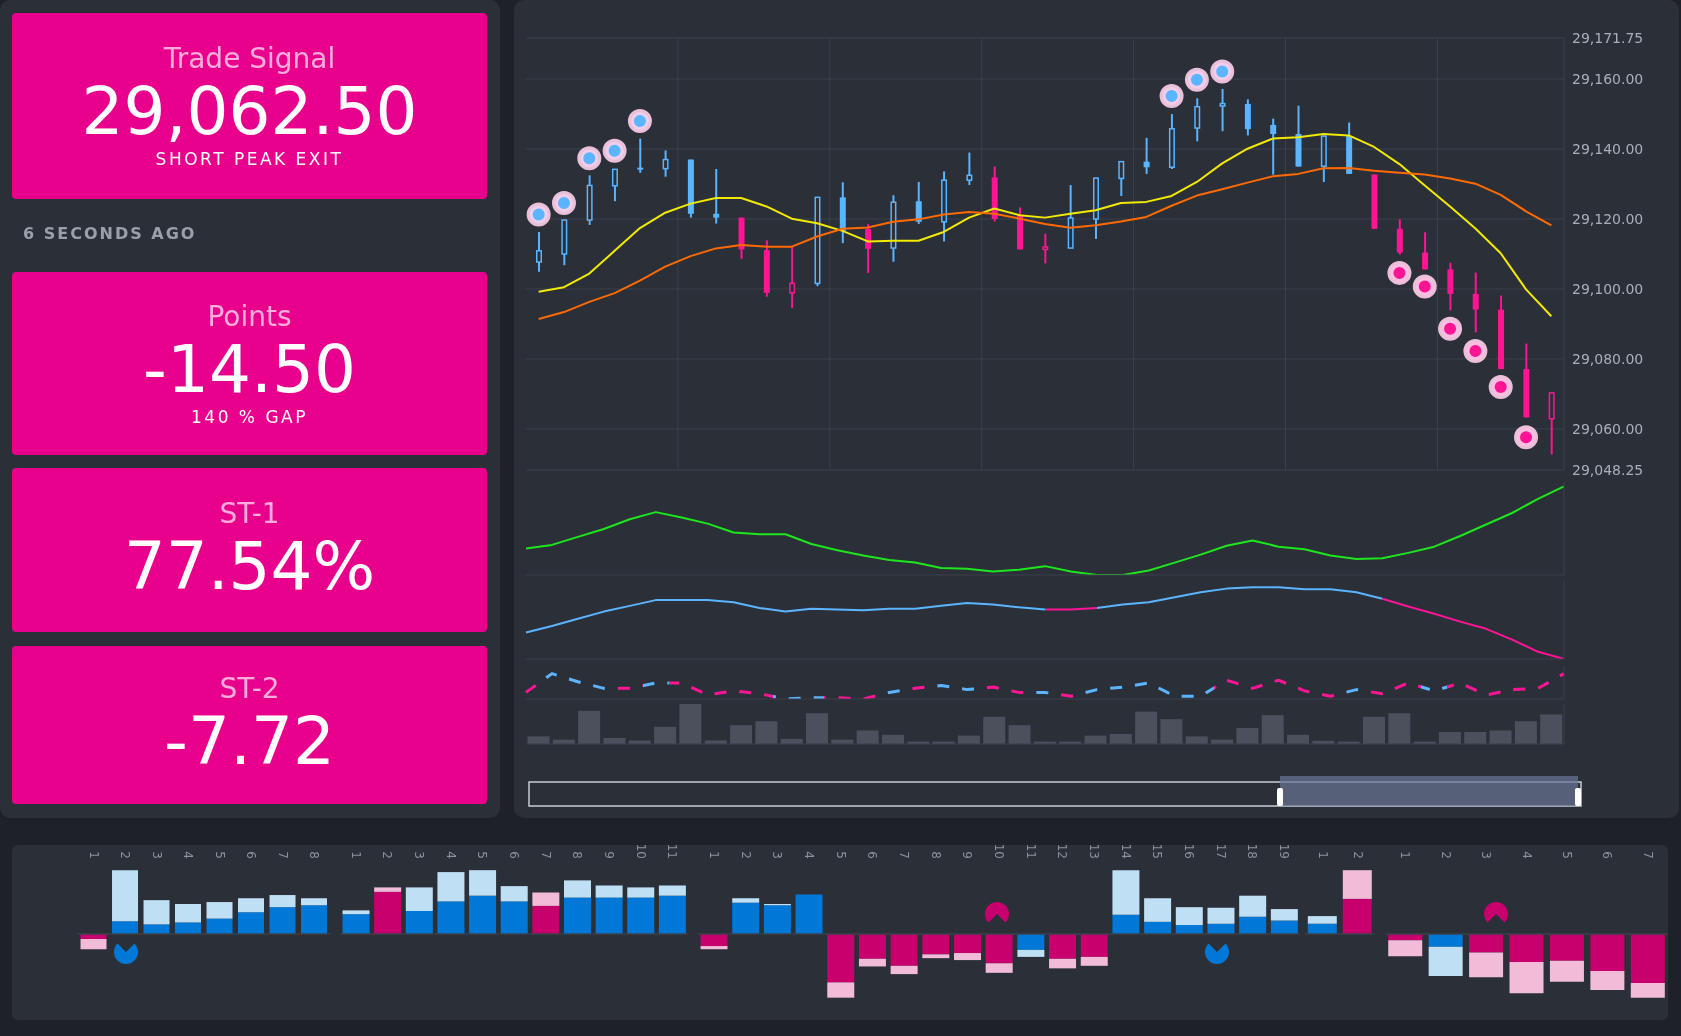 The height and width of the screenshot is (1036, 1681). What do you see at coordinates (1608, 79) in the screenshot?
I see `y-tick-label: 29,160.00` at bounding box center [1608, 79].